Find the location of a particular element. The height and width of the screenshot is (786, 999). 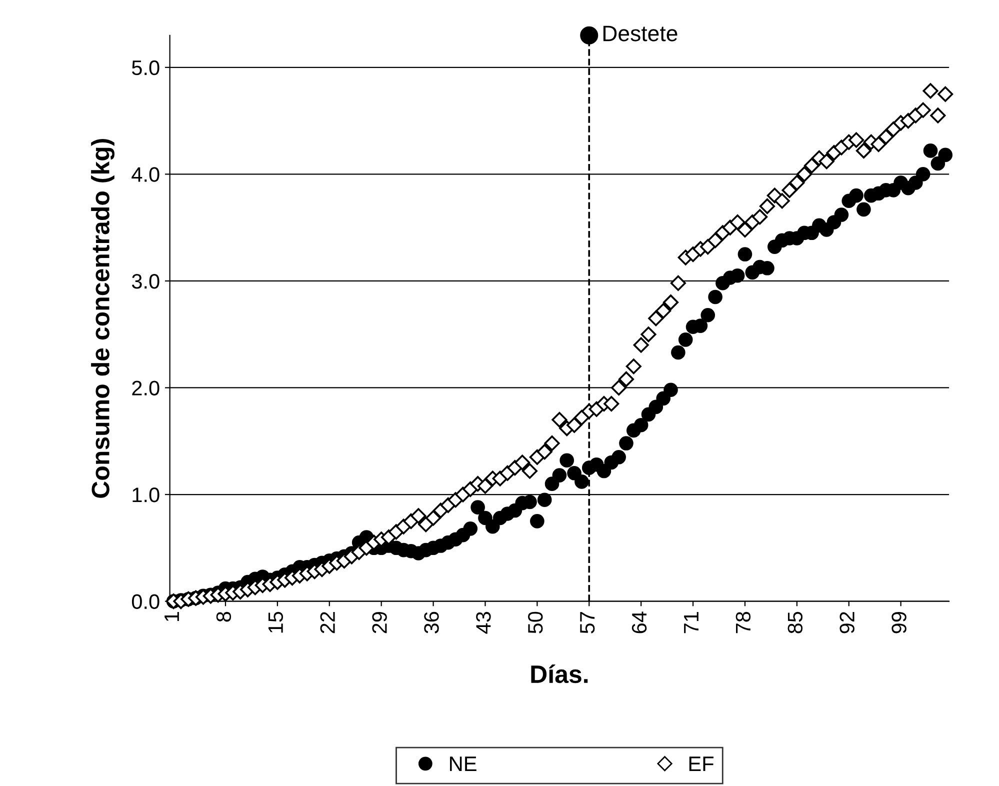

x-tick-label: 85 is located at coordinates (795, 623).